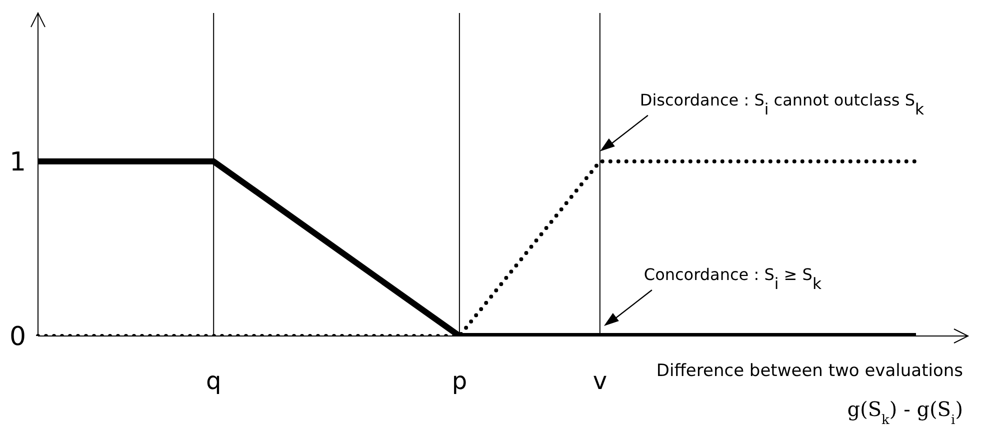  What do you see at coordinates (460, 381) in the screenshot?
I see `x-tick-label: p` at bounding box center [460, 381].